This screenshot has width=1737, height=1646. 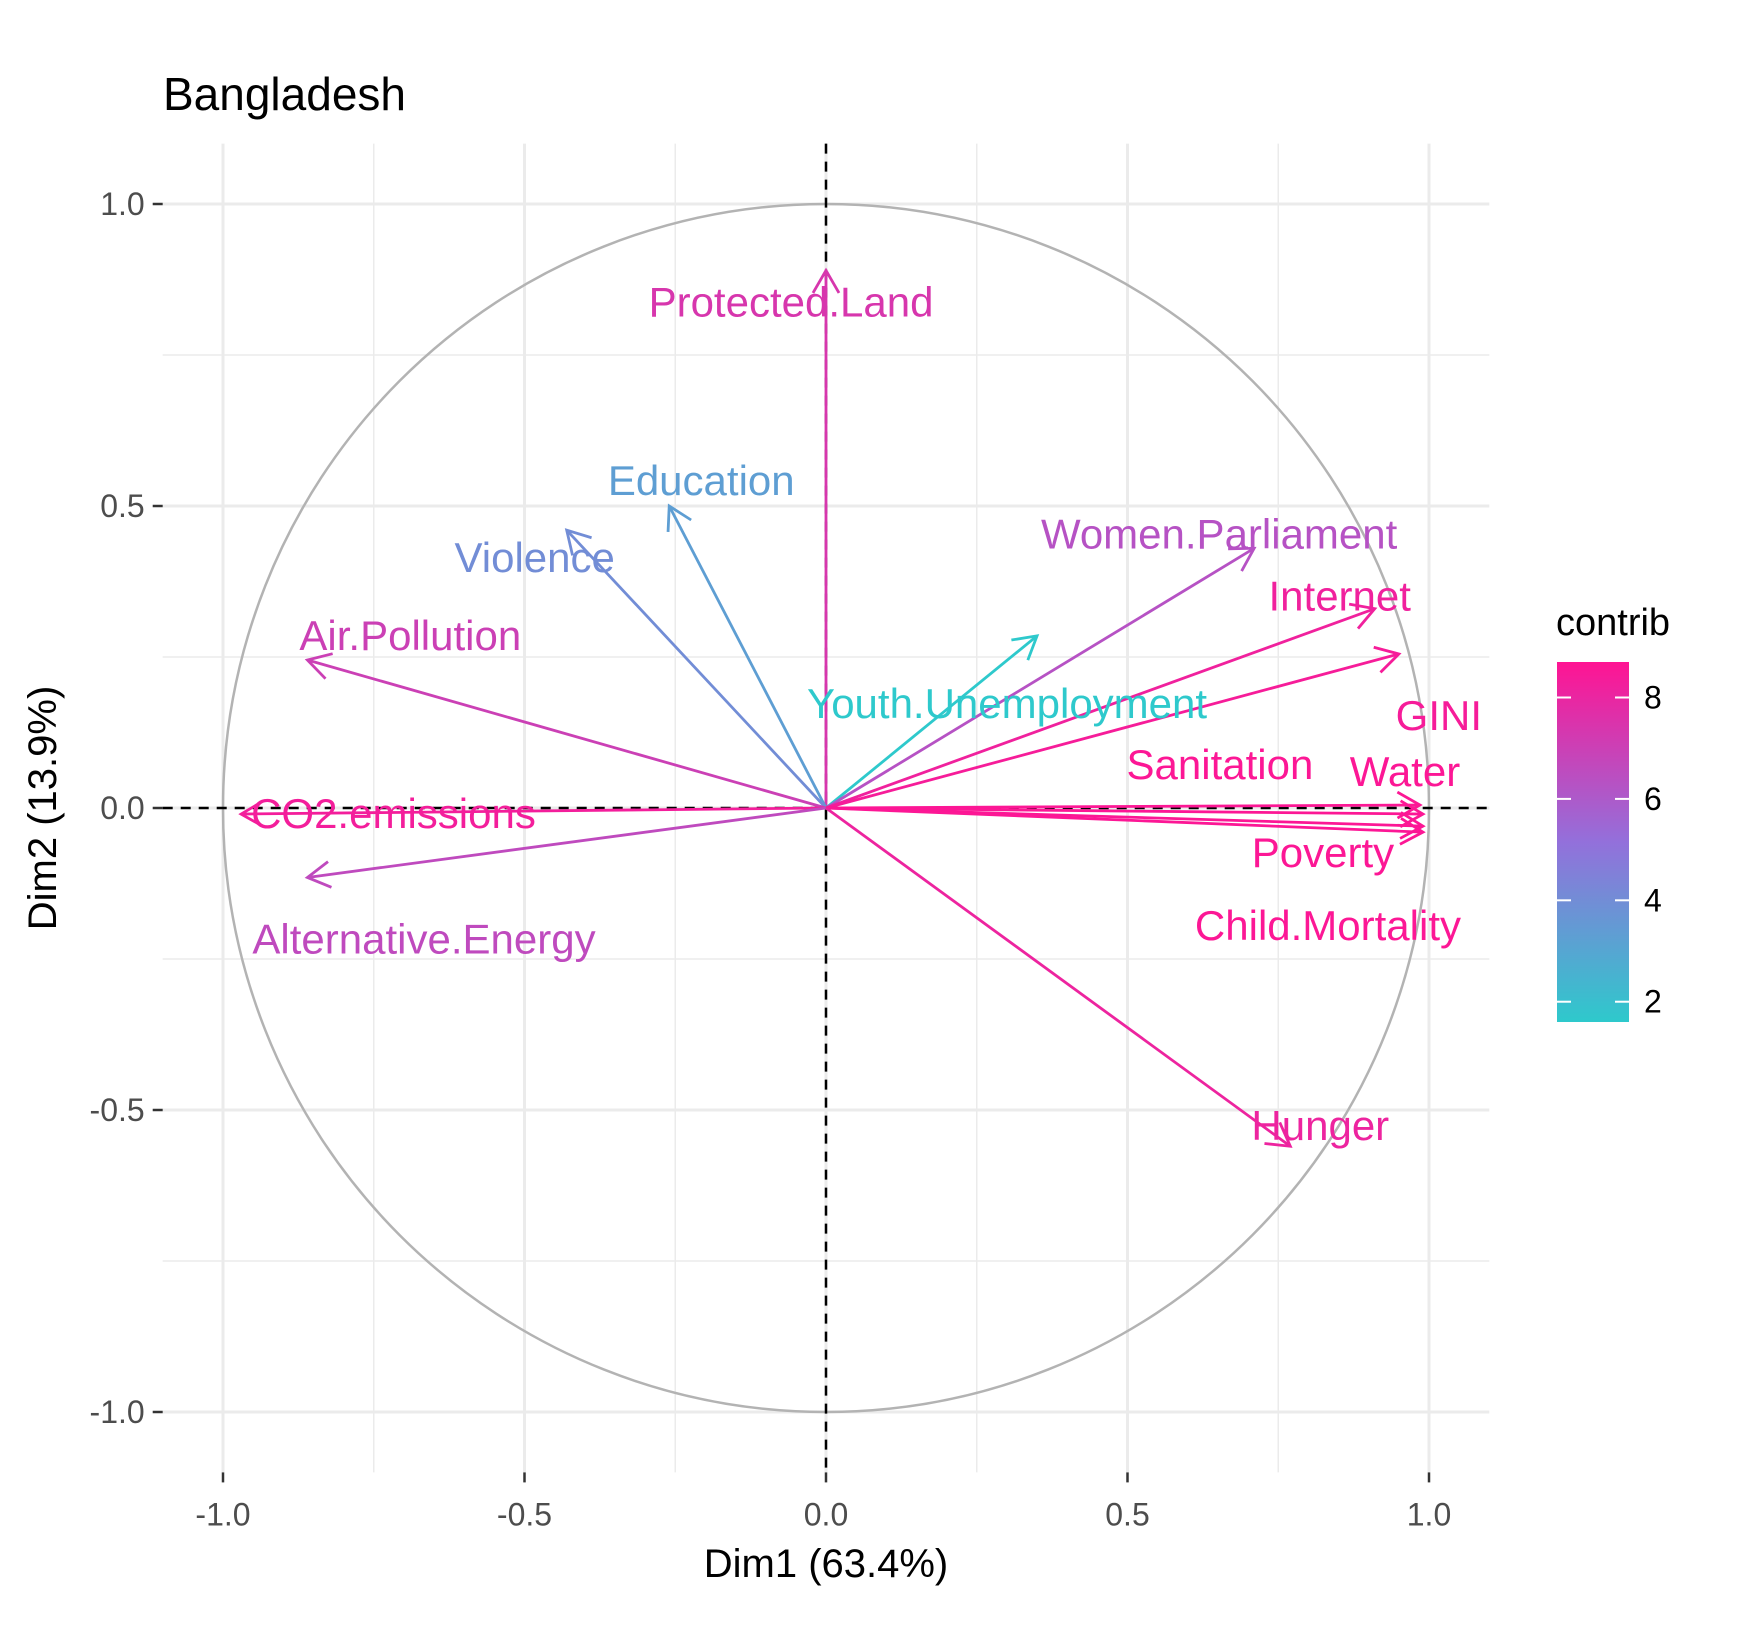 What do you see at coordinates (1278, 1134) in the screenshot?
I see `arrow-head-hunger` at bounding box center [1278, 1134].